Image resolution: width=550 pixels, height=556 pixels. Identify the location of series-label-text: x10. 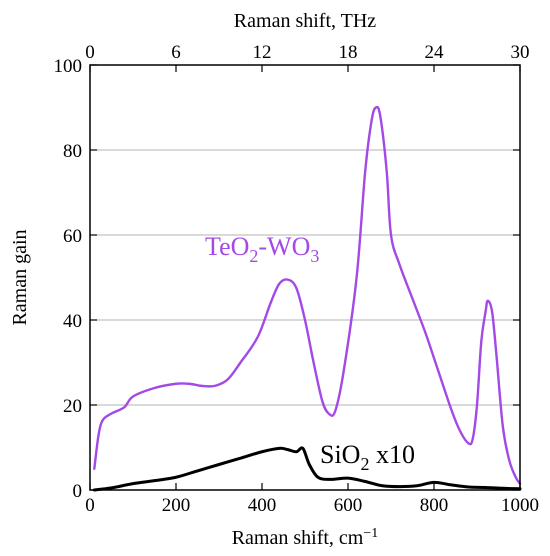
(392, 454).